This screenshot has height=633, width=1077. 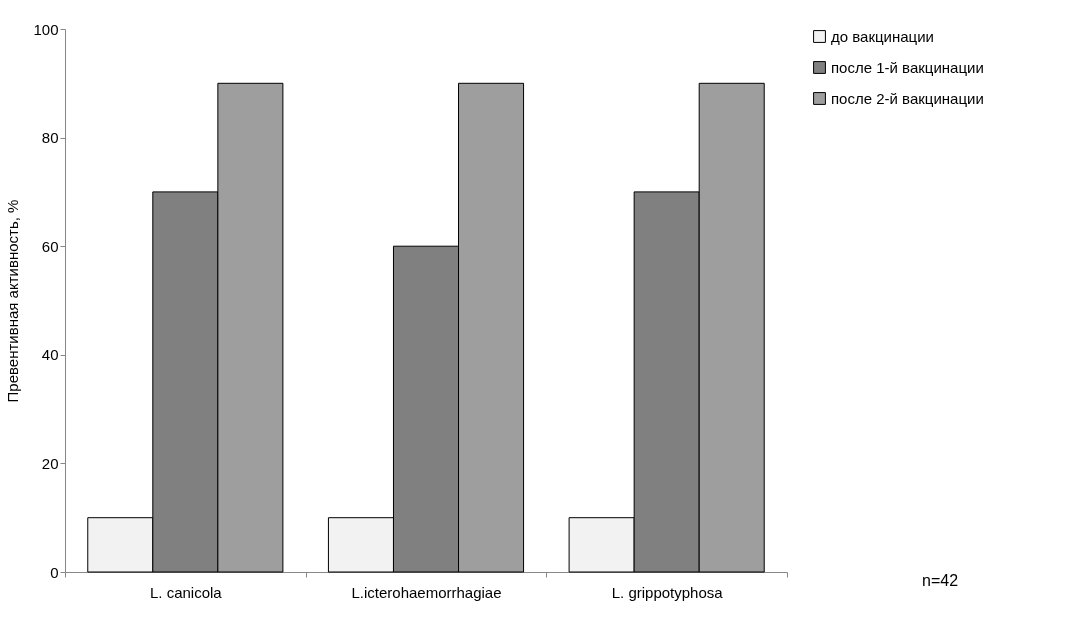 I want to click on x-tick-label: L. grippotyphosa, so click(x=667, y=592).